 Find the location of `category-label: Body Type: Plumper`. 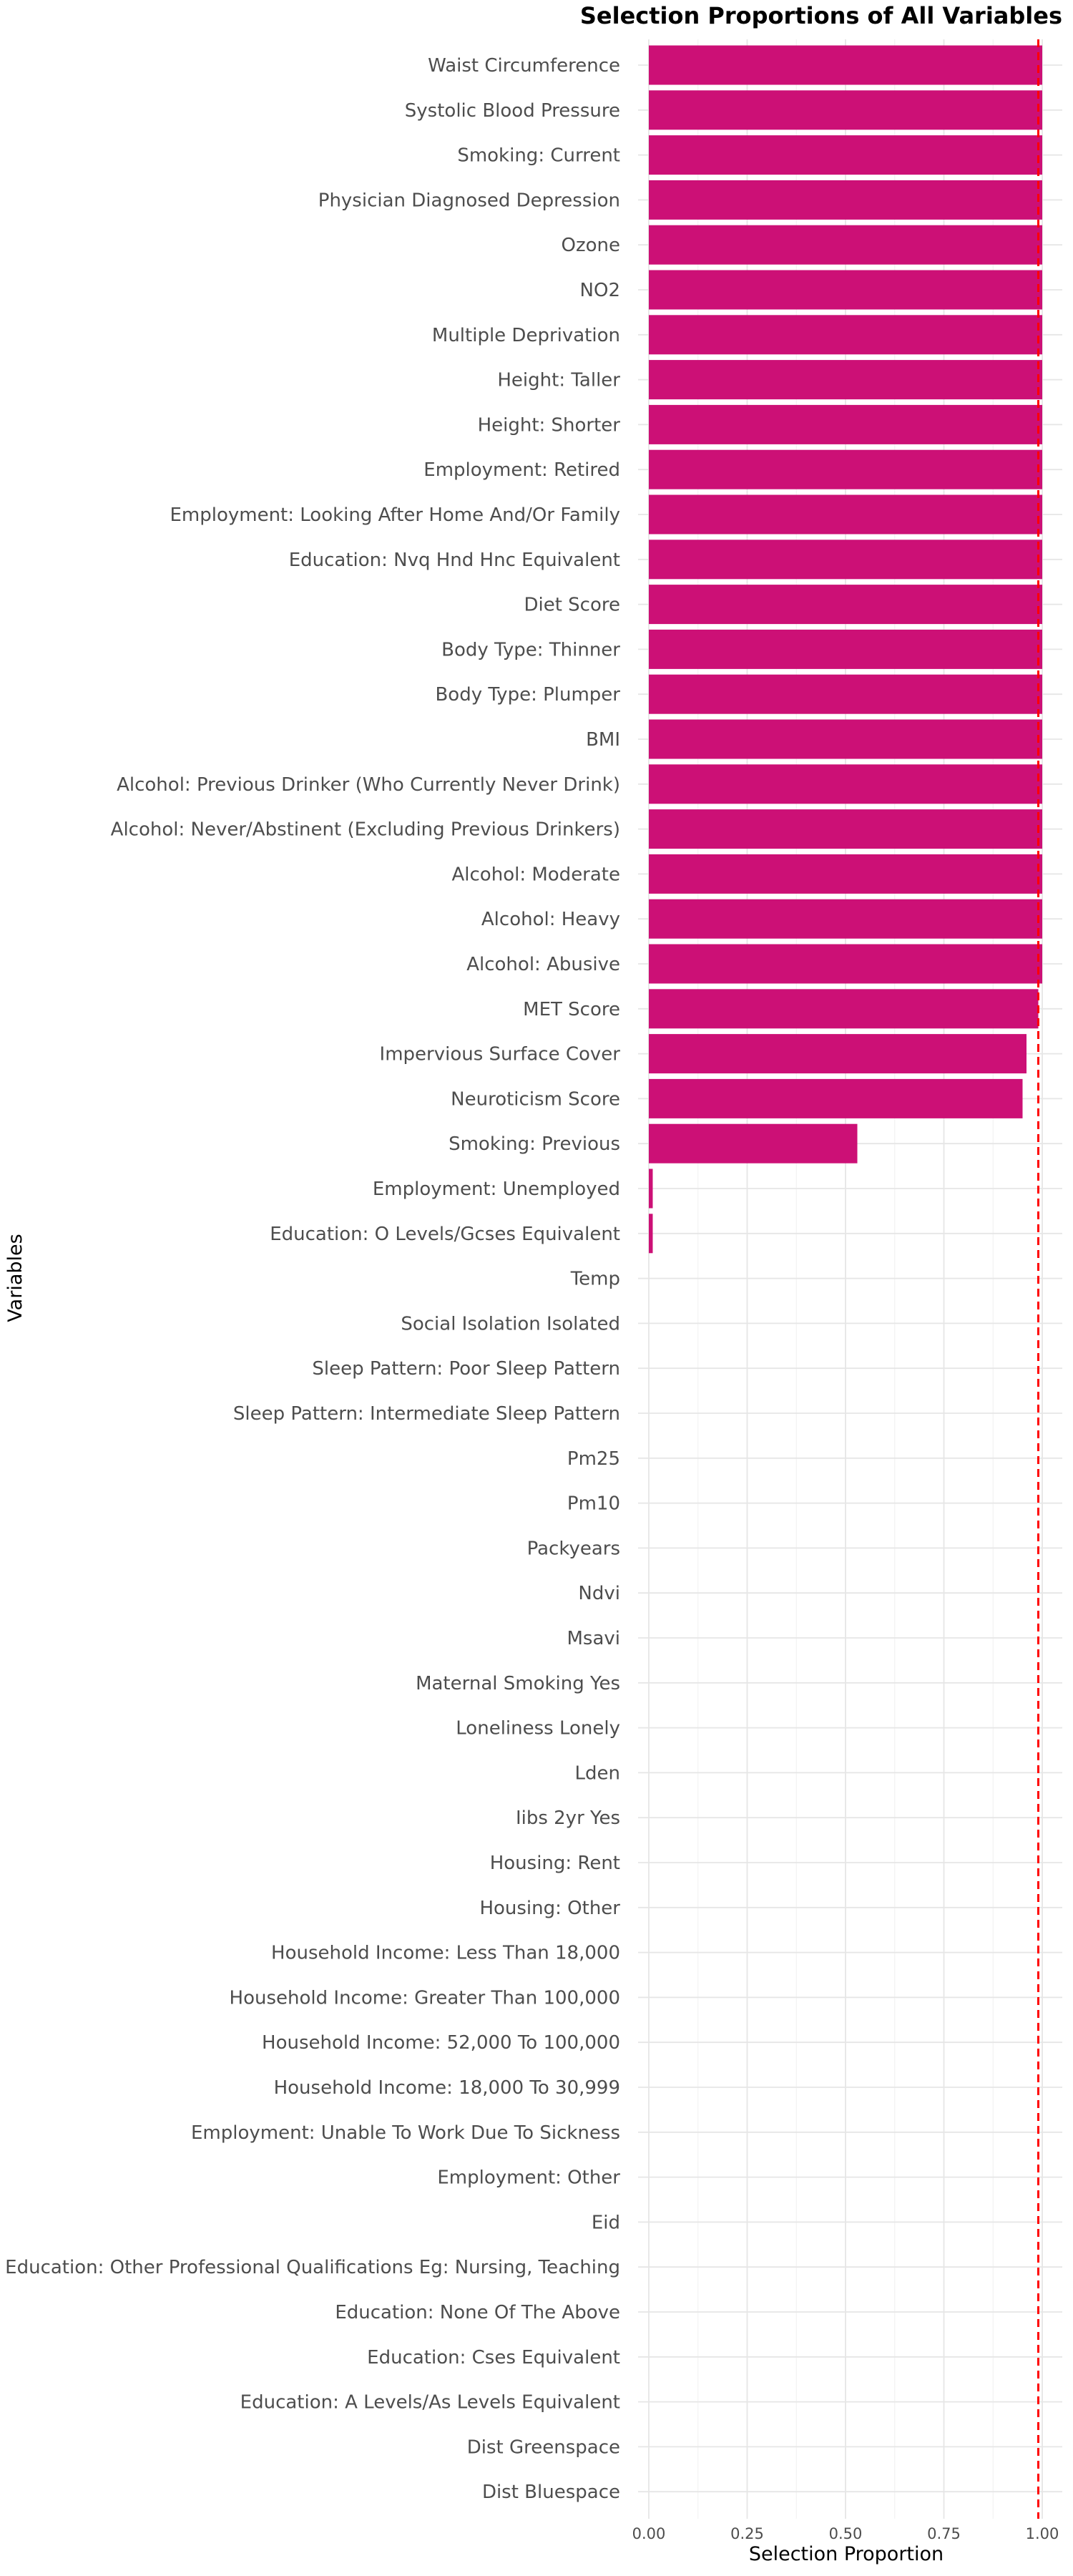

category-label: Body Type: Plumper is located at coordinates (527, 695).